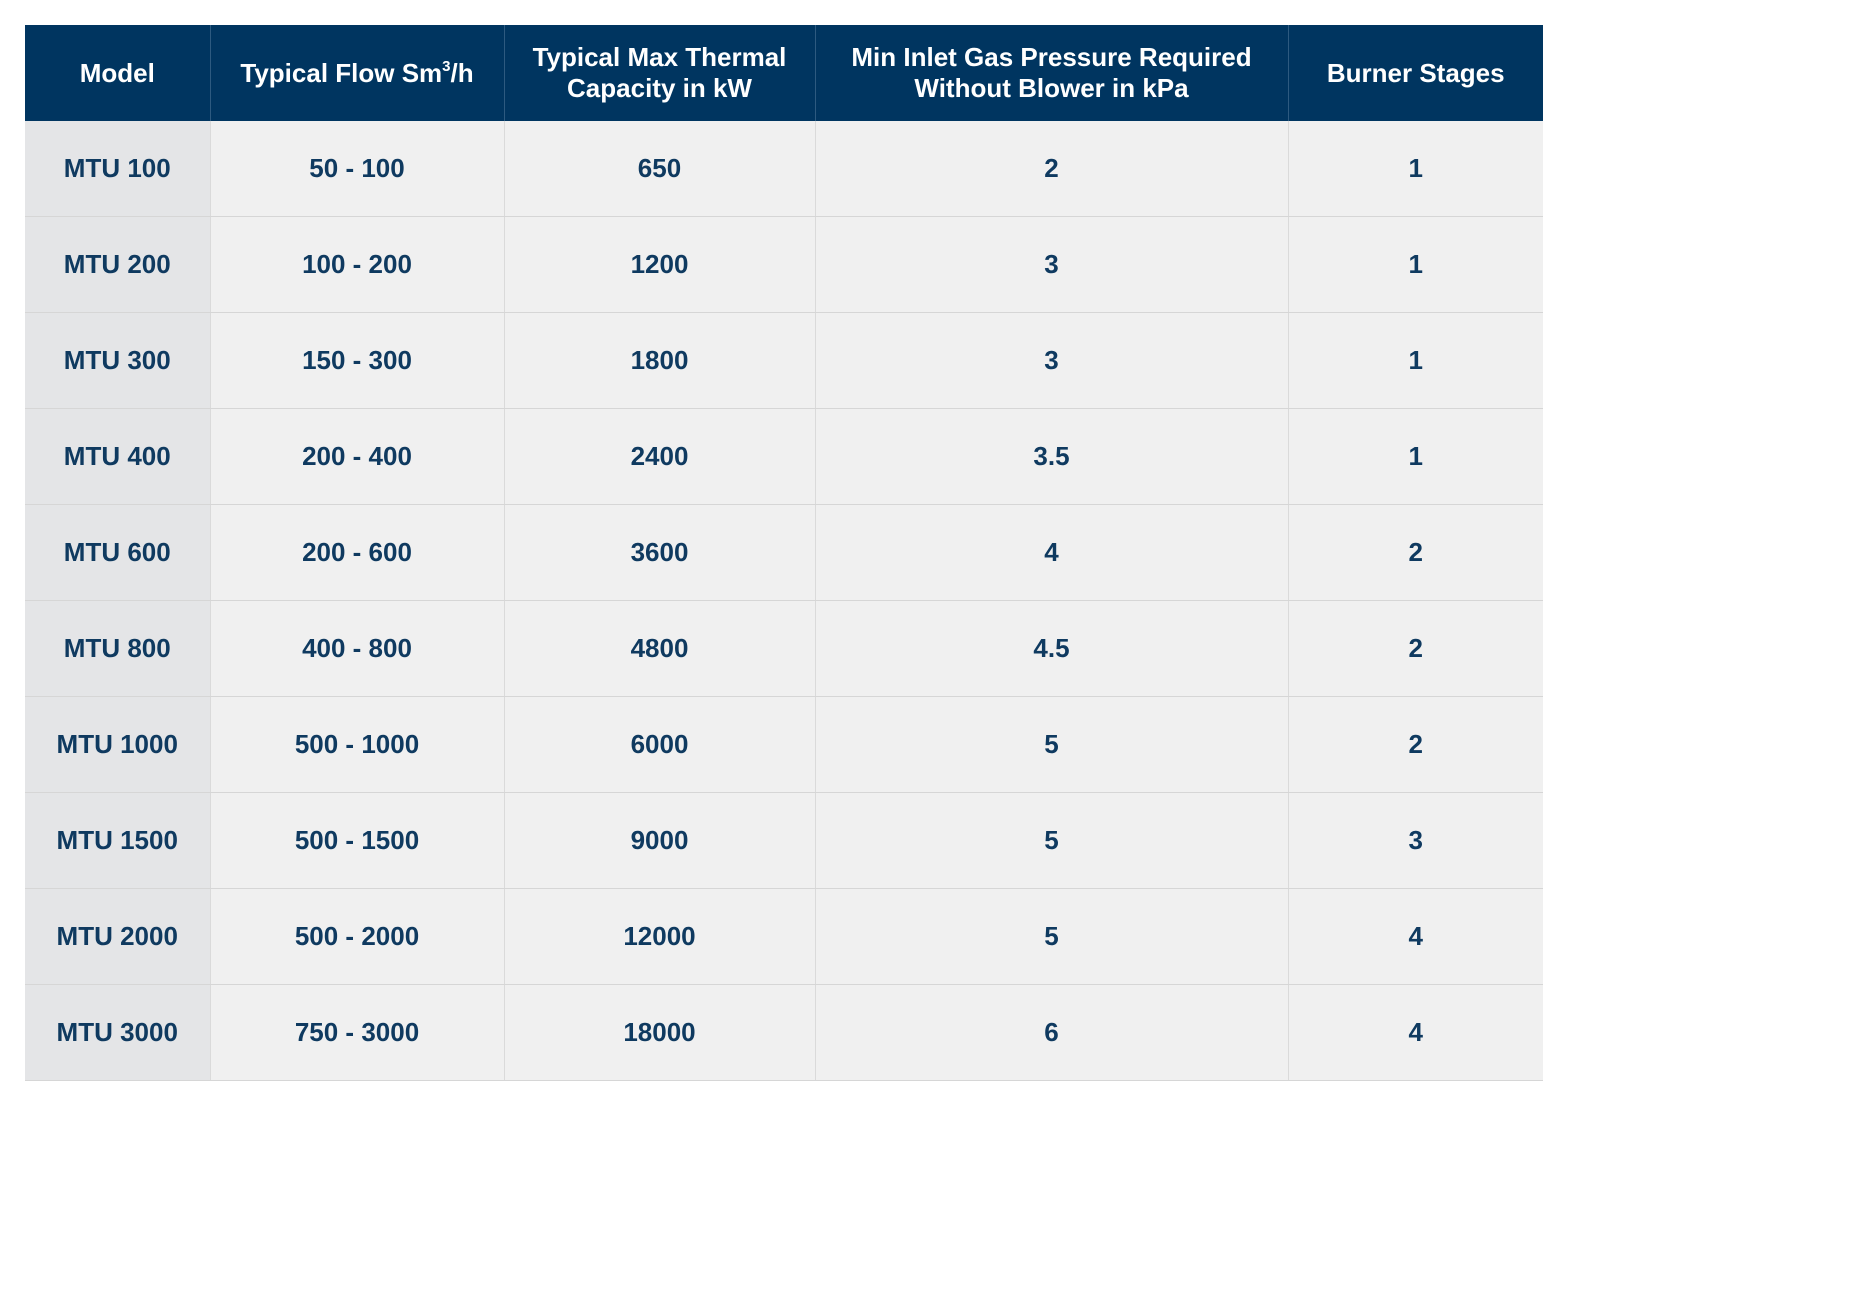  What do you see at coordinates (660, 169) in the screenshot?
I see `cell-capacity: 650` at bounding box center [660, 169].